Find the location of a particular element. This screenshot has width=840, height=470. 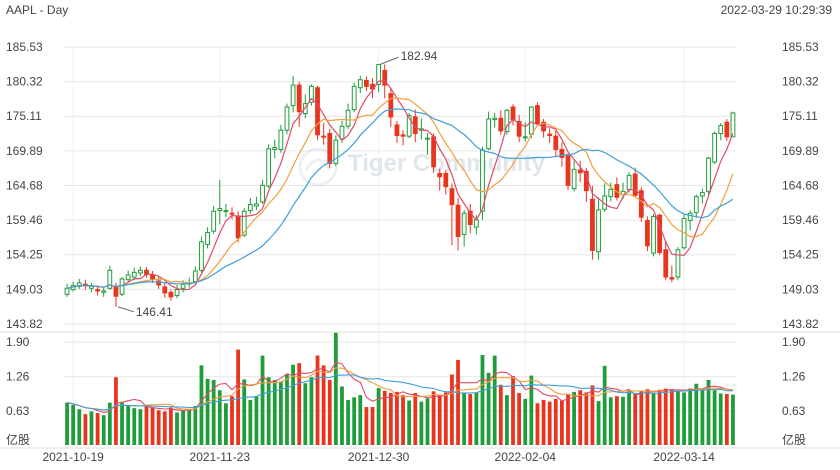

volume-ma10-line is located at coordinates (400, 389).